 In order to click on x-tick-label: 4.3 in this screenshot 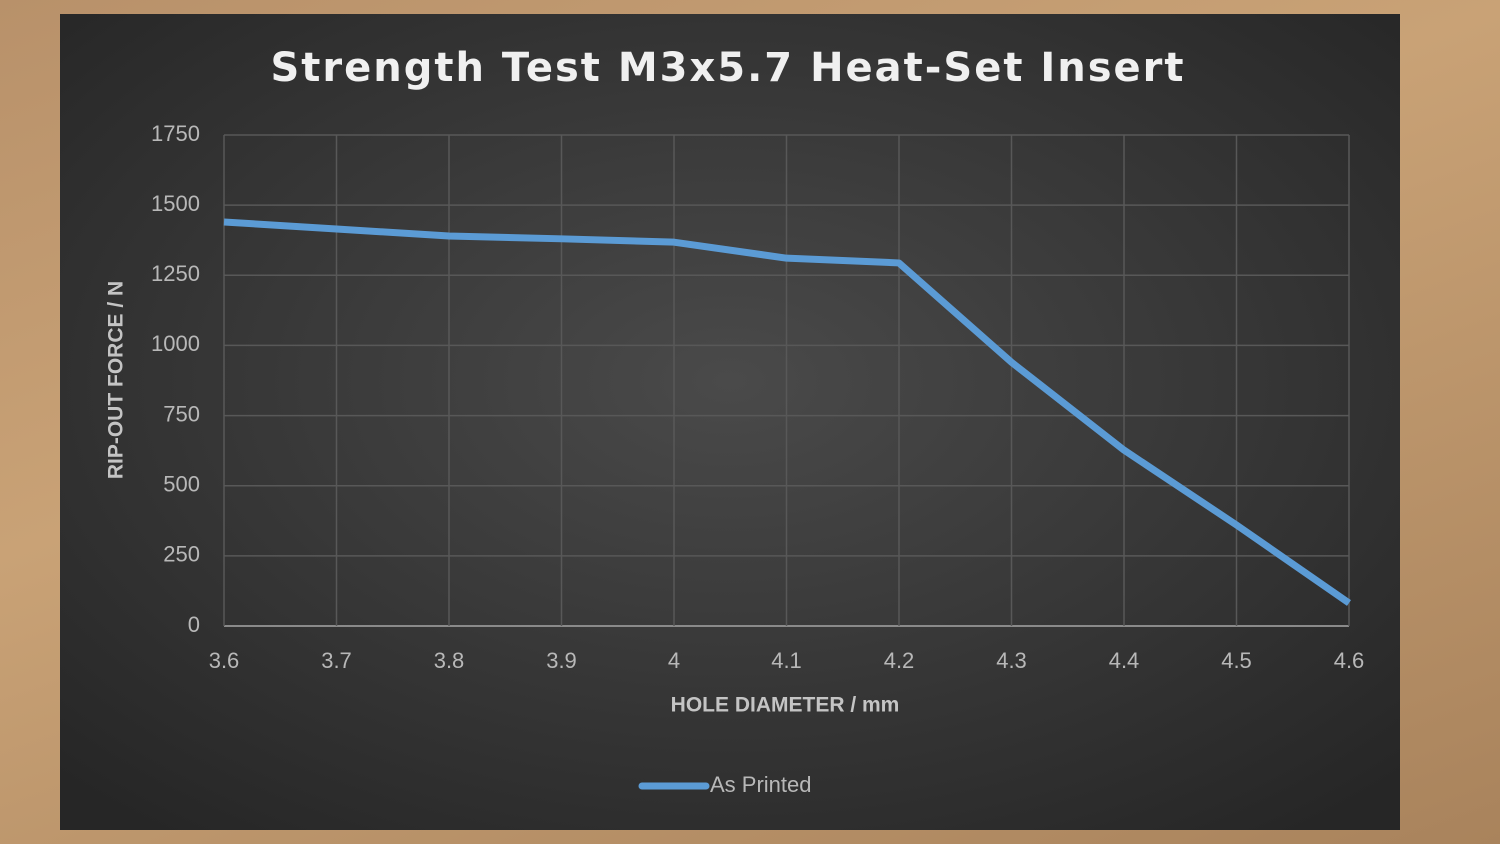, I will do `click(1011, 660)`.